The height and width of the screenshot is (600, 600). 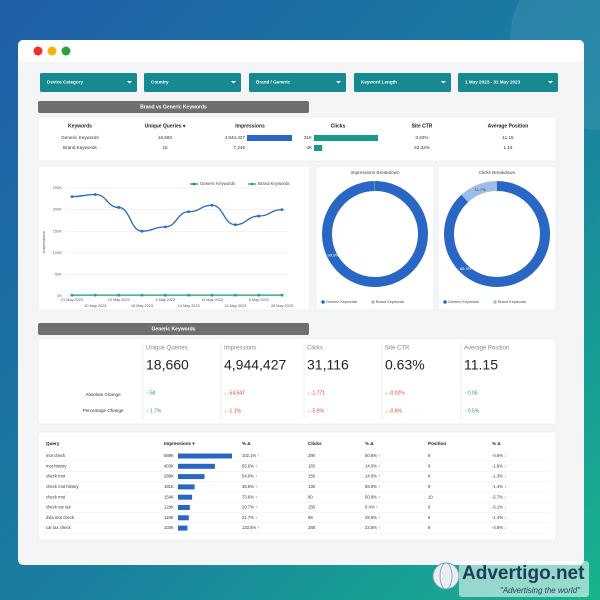 I want to click on clicks-bar, so click(x=346, y=138).